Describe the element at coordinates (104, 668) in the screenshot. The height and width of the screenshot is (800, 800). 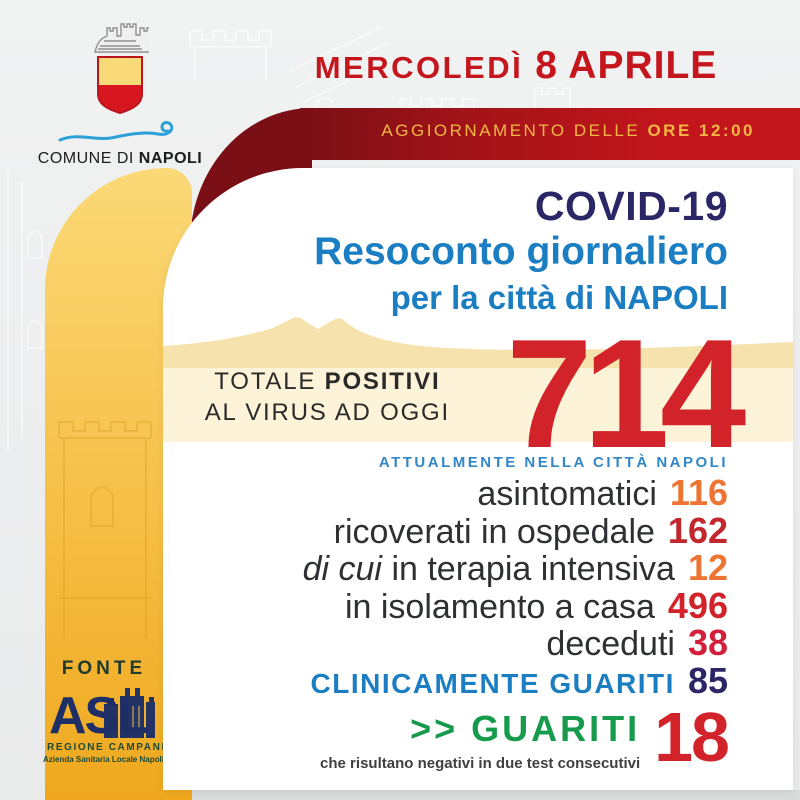
I see `source-label: FONTE` at that location.